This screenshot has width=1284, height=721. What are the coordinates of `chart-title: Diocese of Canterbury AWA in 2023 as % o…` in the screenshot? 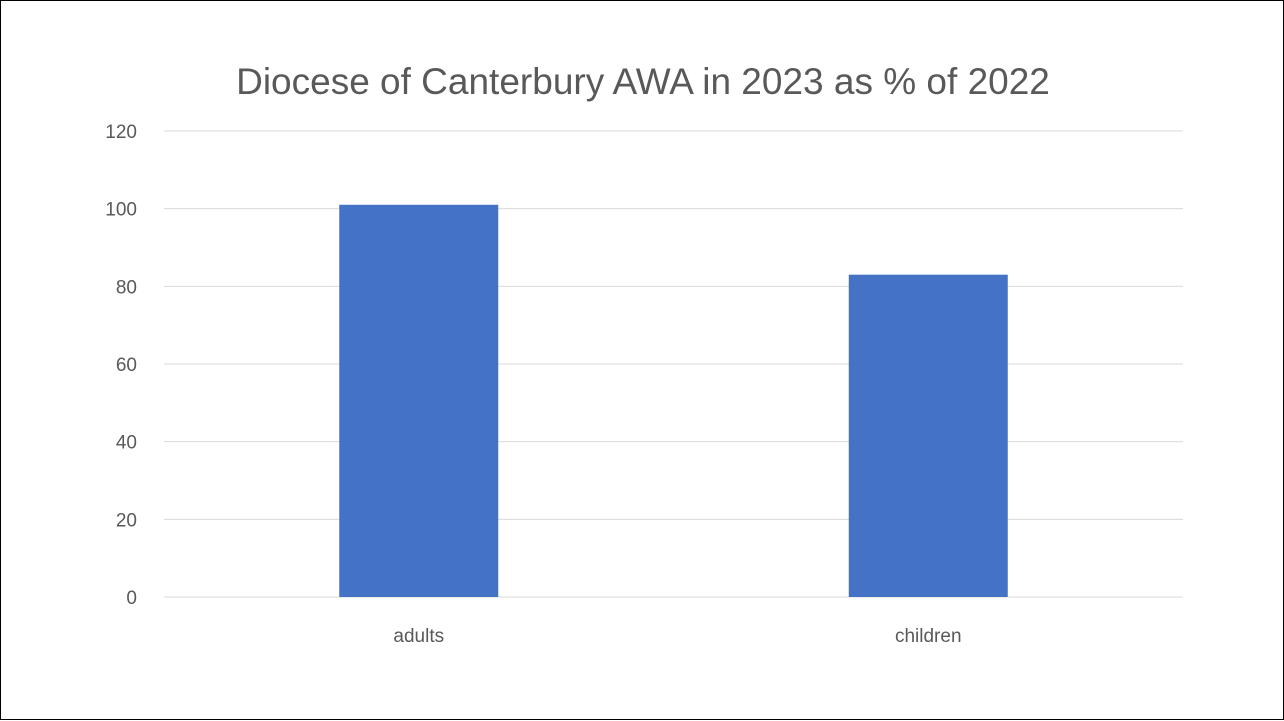 It's located at (643, 81).